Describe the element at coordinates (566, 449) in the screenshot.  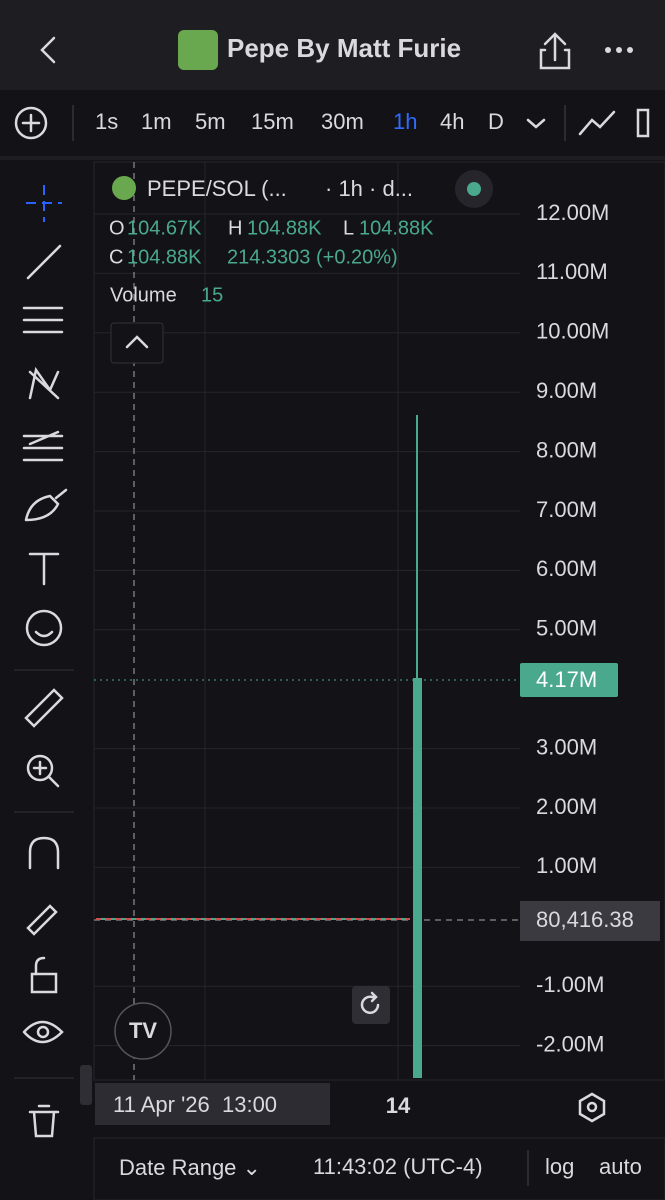
I see `price-label: 8.00M` at that location.